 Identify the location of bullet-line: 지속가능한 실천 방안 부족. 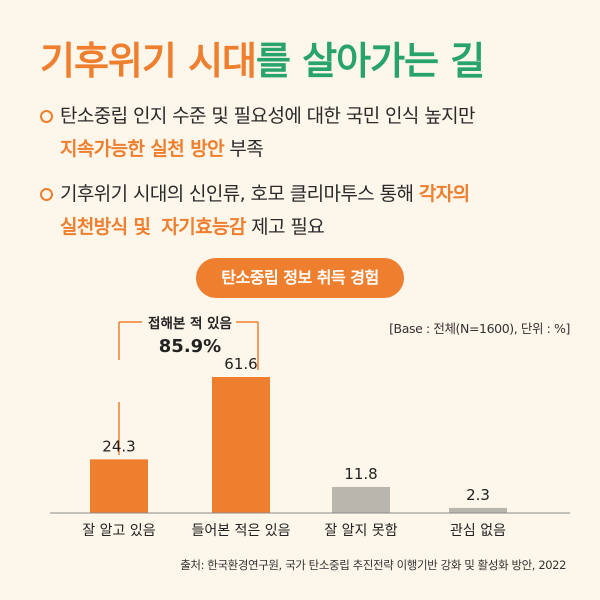
(320, 149).